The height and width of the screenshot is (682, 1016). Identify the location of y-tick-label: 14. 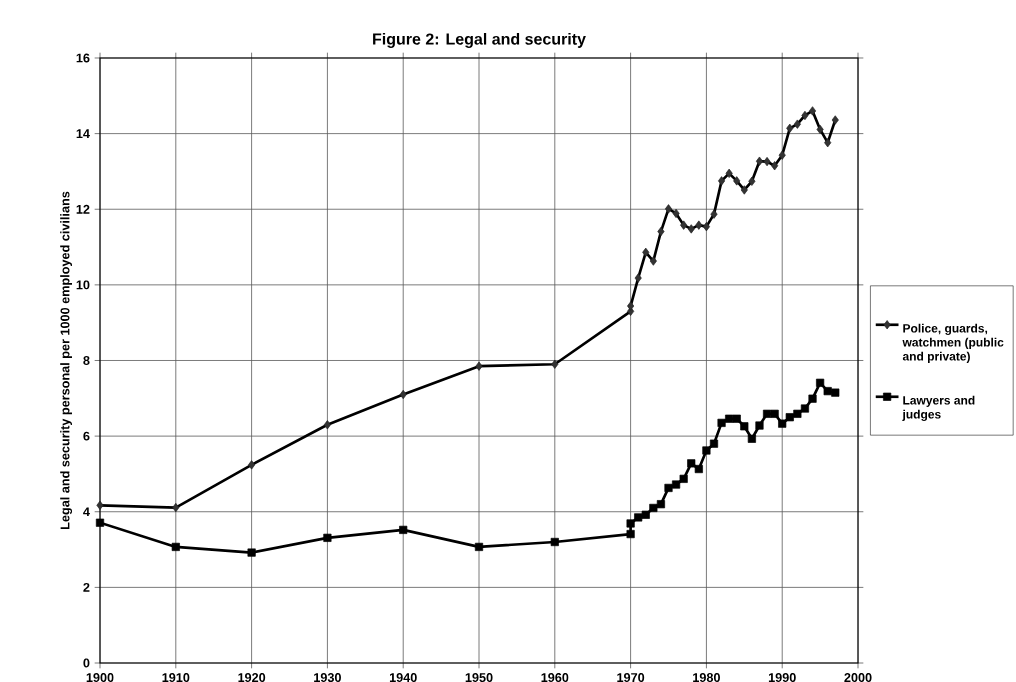
(83, 133).